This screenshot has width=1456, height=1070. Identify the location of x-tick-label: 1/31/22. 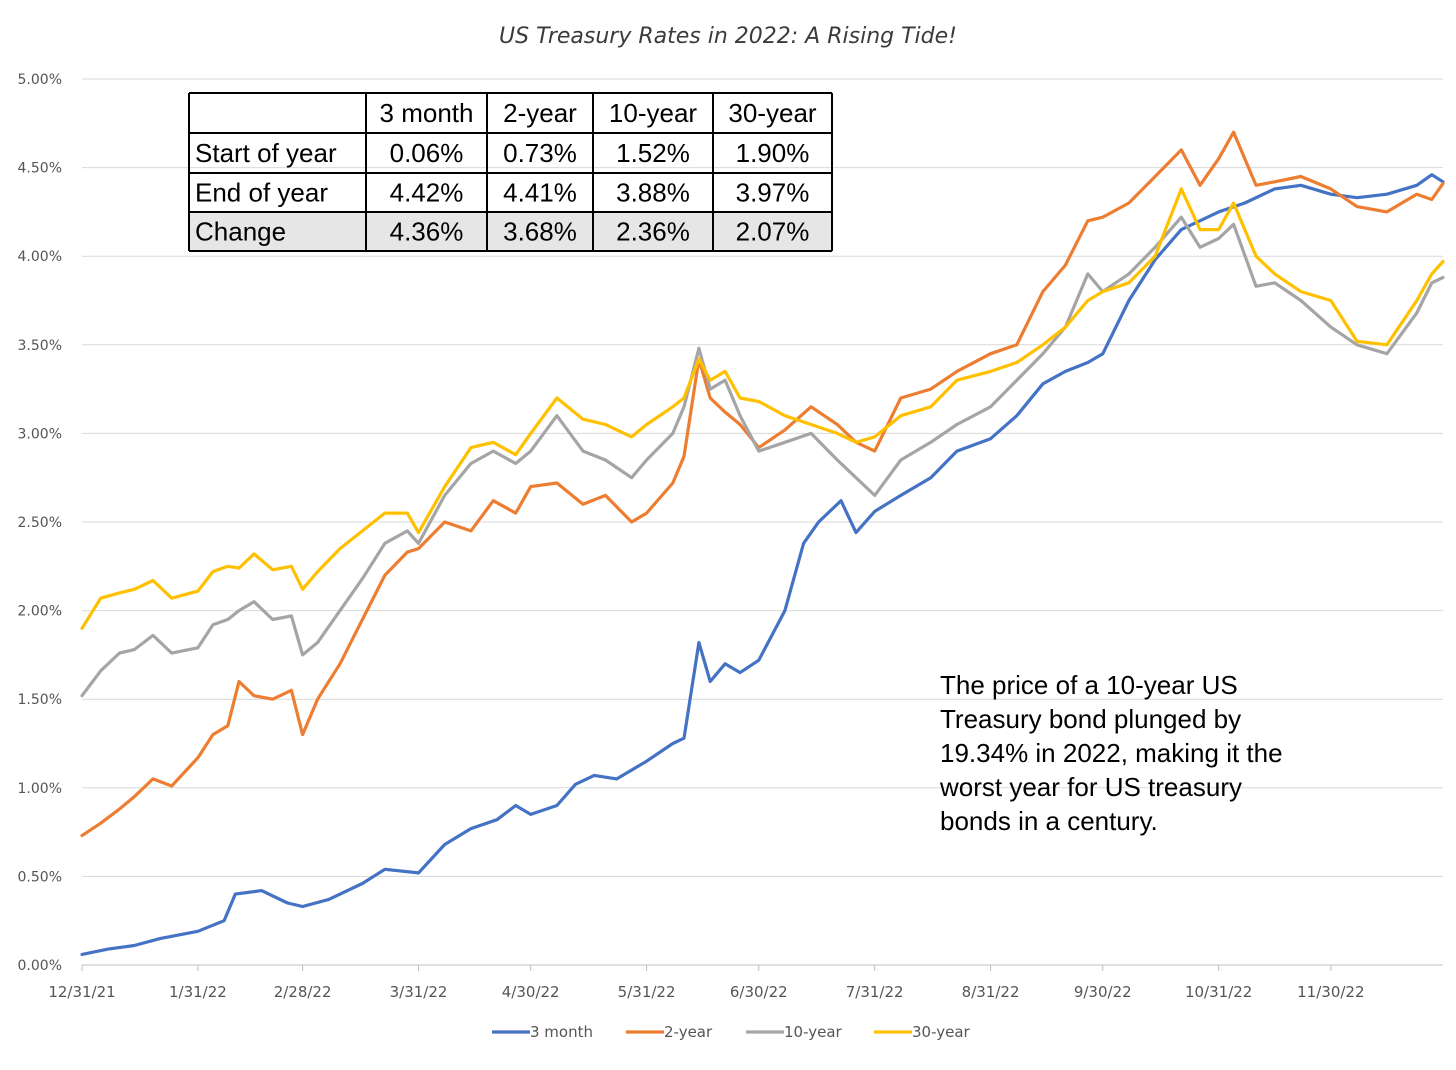
(198, 992).